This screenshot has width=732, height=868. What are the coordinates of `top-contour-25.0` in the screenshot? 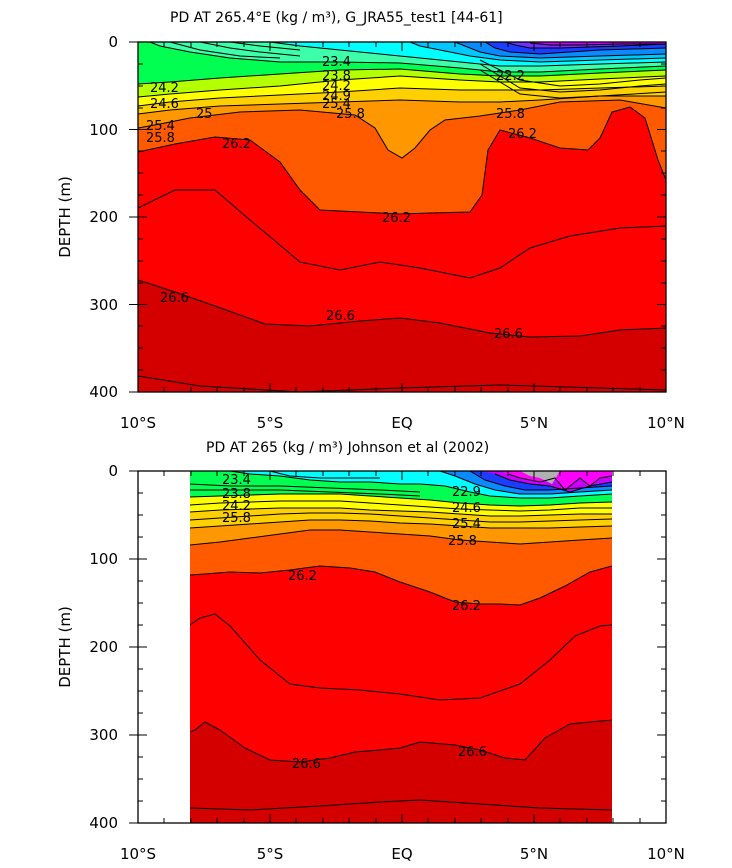 It's located at (402, 86).